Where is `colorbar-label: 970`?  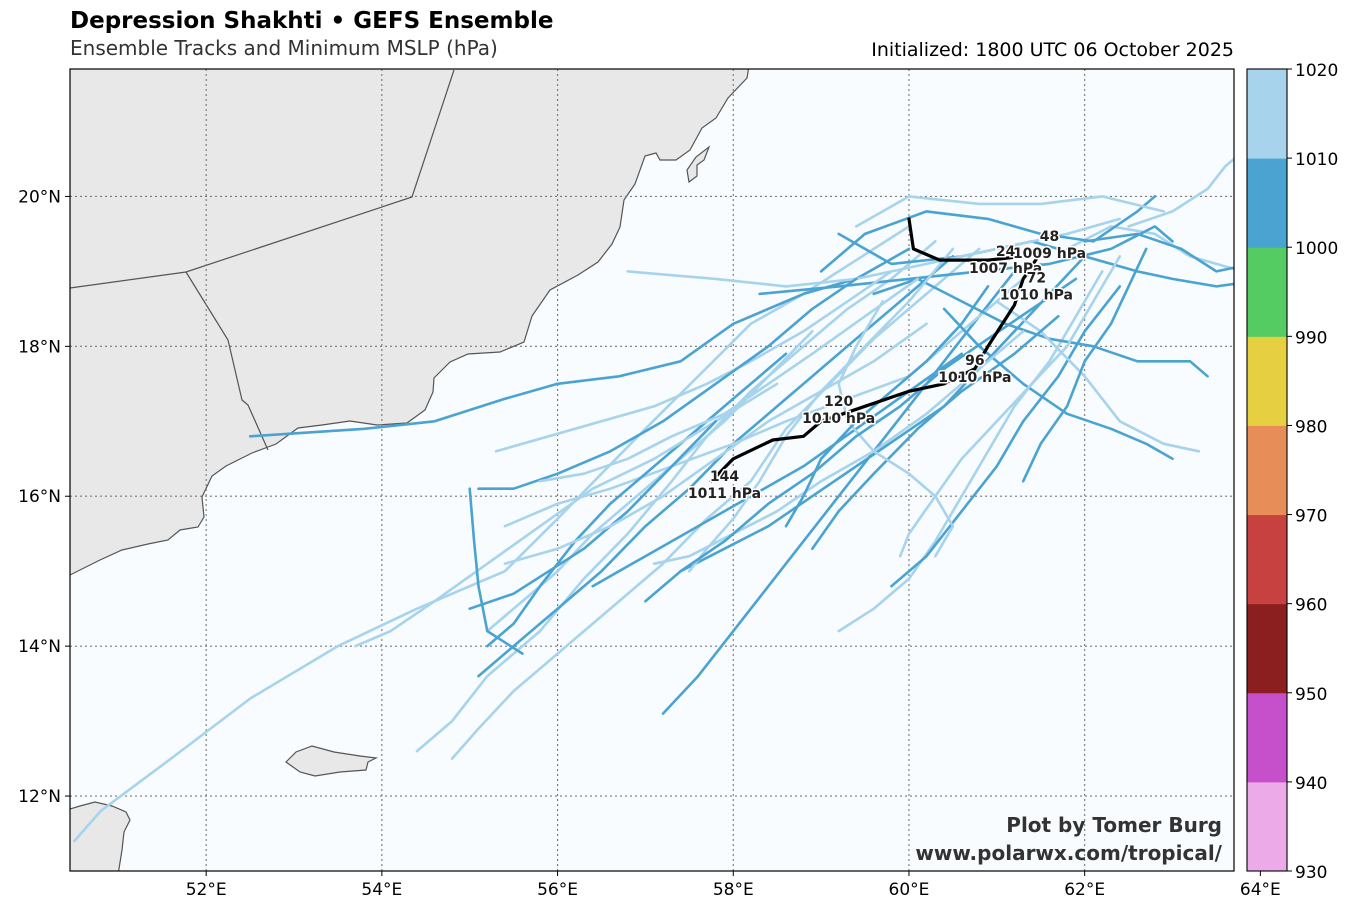
colorbar-label: 970 is located at coordinates (1311, 517).